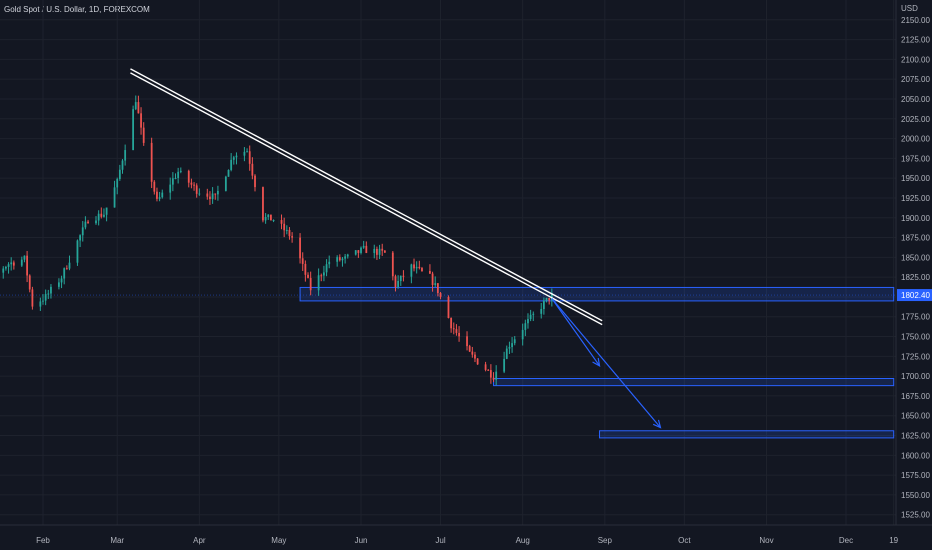 Image resolution: width=932 pixels, height=550 pixels. Describe the element at coordinates (915, 257) in the screenshot. I see `y-tick-label: 1850.00` at that location.